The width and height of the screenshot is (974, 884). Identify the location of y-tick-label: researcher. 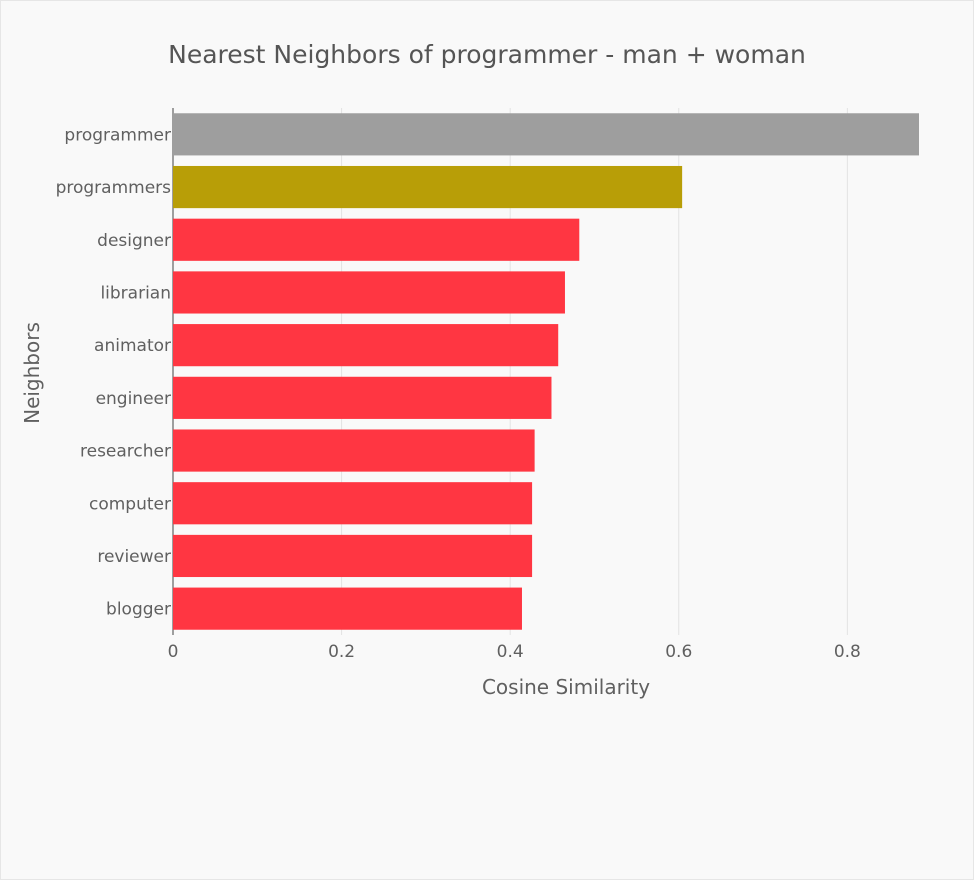
(125, 452).